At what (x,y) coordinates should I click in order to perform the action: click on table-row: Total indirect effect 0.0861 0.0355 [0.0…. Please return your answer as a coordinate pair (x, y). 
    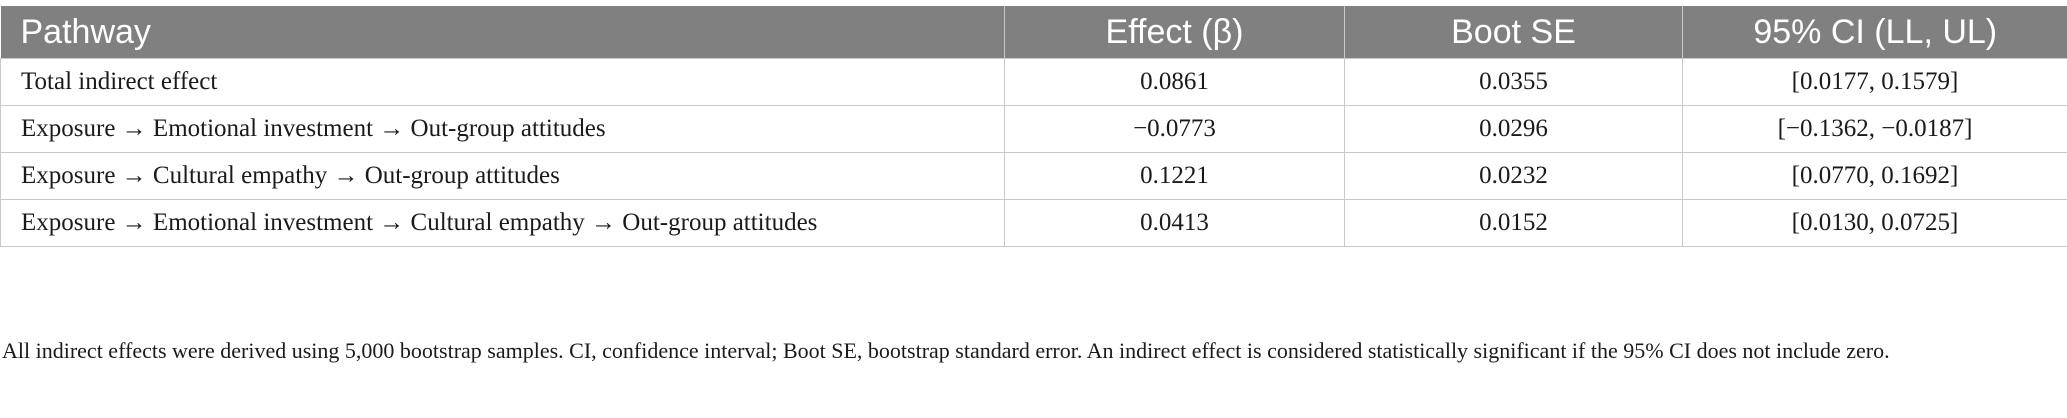
    Looking at the image, I should click on (1033, 82).